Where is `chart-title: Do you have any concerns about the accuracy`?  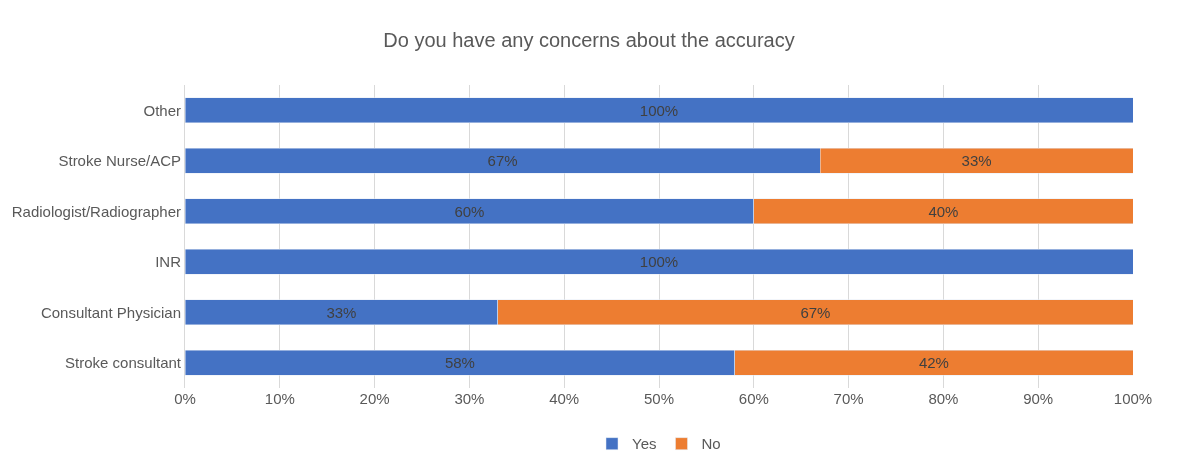
chart-title: Do you have any concerns about the accuracy is located at coordinates (589, 40).